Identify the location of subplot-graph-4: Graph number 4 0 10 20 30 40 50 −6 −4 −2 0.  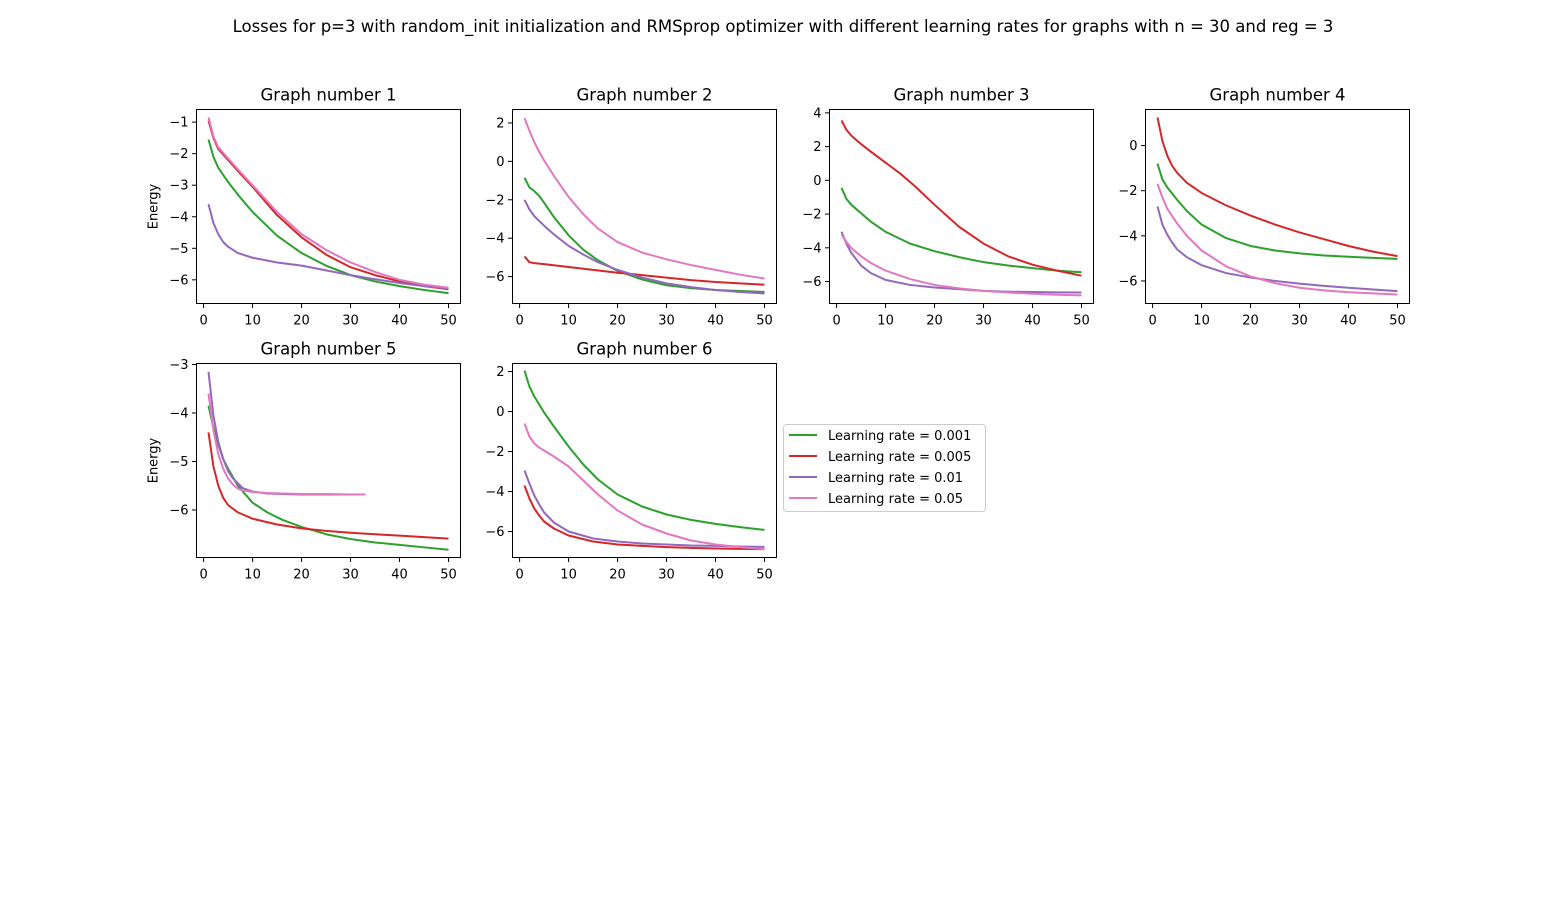
(1264, 207).